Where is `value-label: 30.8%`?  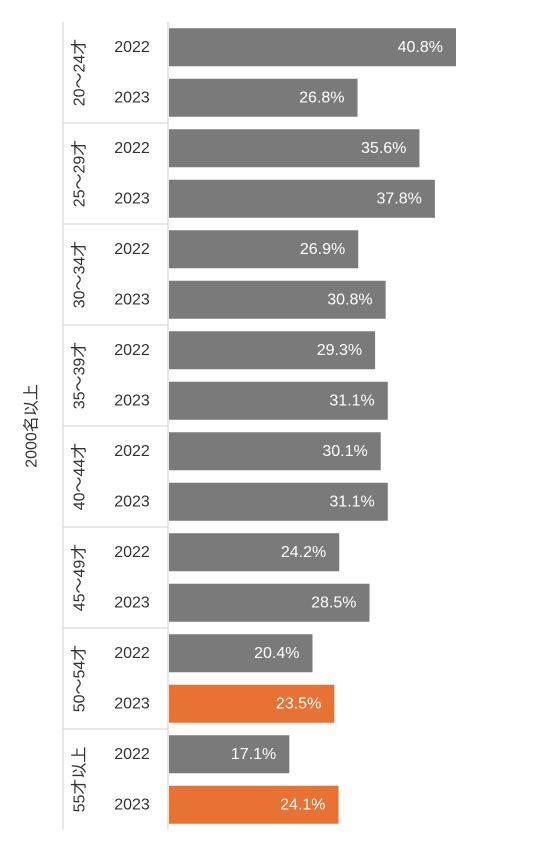 value-label: 30.8% is located at coordinates (349, 299).